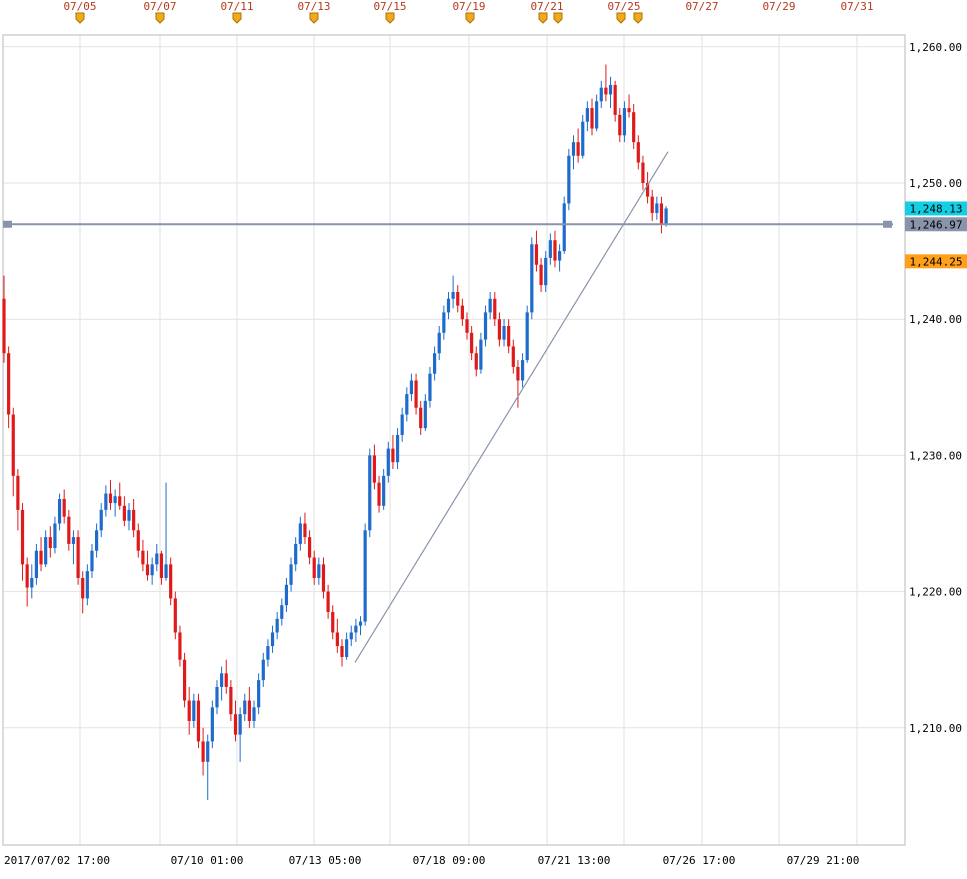 Image resolution: width=967 pixels, height=879 pixels. I want to click on line-handle-right, so click(887, 224).